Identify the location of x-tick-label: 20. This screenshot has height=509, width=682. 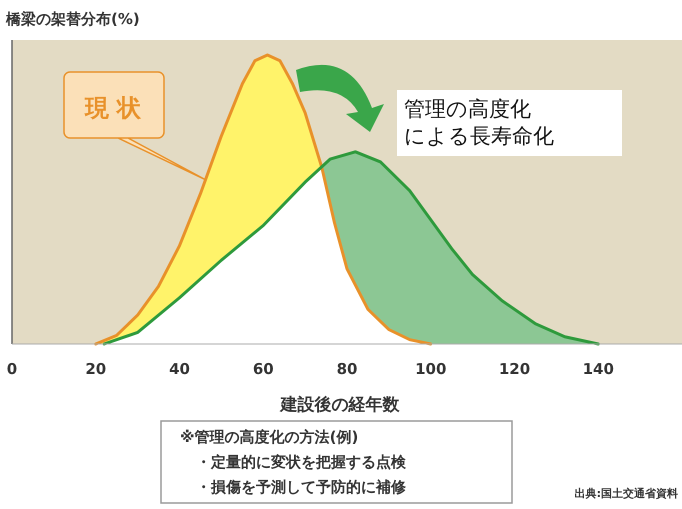
(95, 369).